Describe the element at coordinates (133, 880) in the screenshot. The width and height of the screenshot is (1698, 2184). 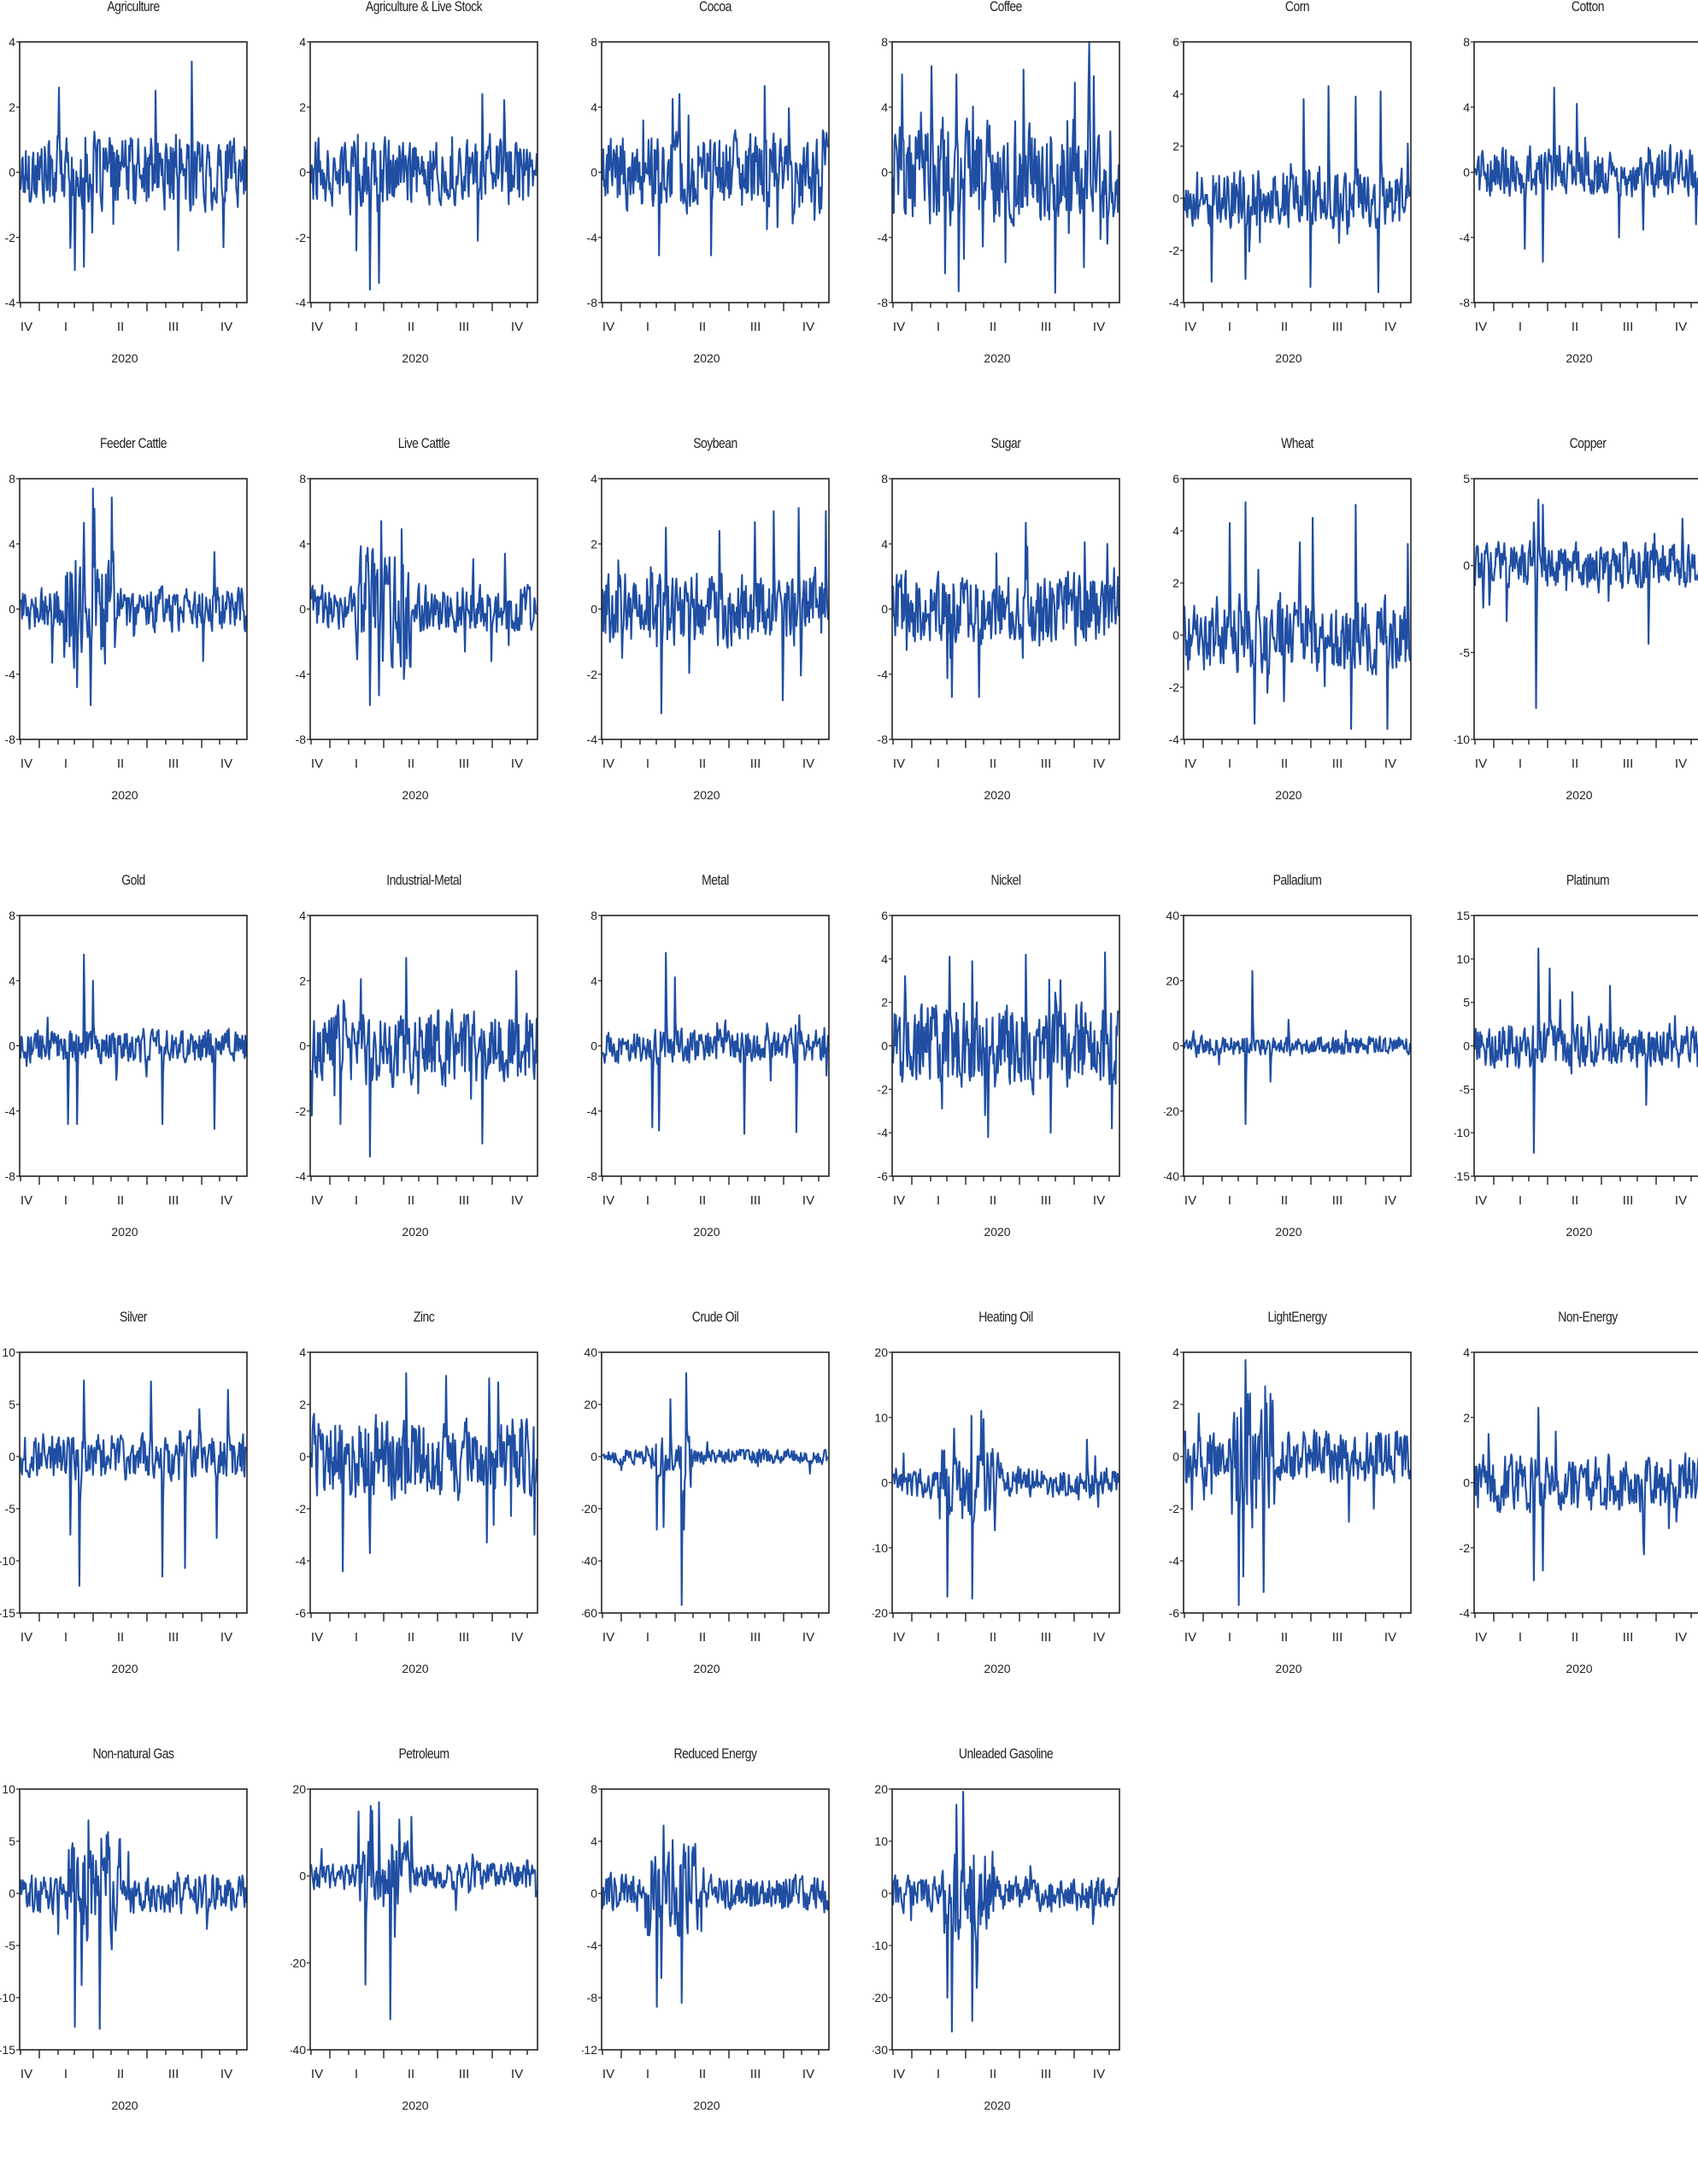
I see `chart-title: Gold` at that location.